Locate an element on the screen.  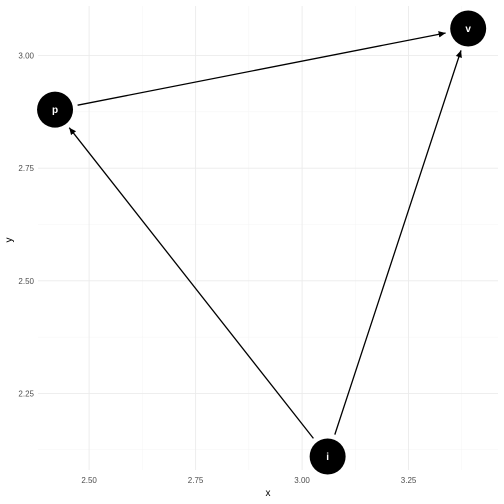
y-axis-title: y is located at coordinates (9, 240).